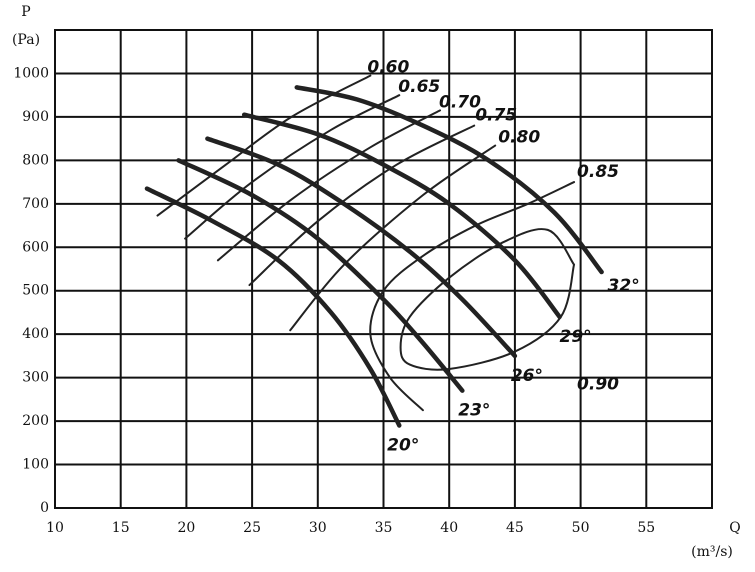  What do you see at coordinates (388, 68) in the screenshot?
I see `curve-label: 0.60` at bounding box center [388, 68].